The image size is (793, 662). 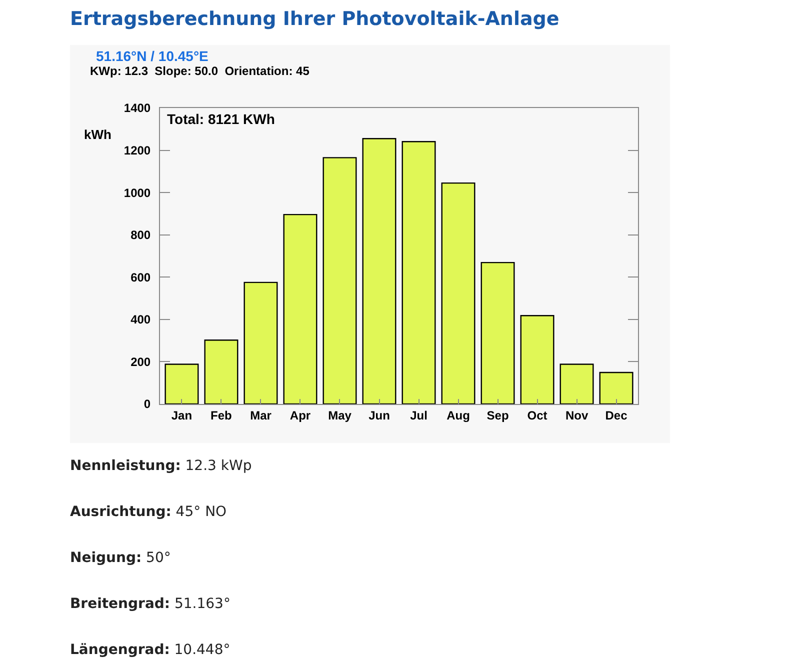 I want to click on y-tick-label: 400, so click(x=140, y=319).